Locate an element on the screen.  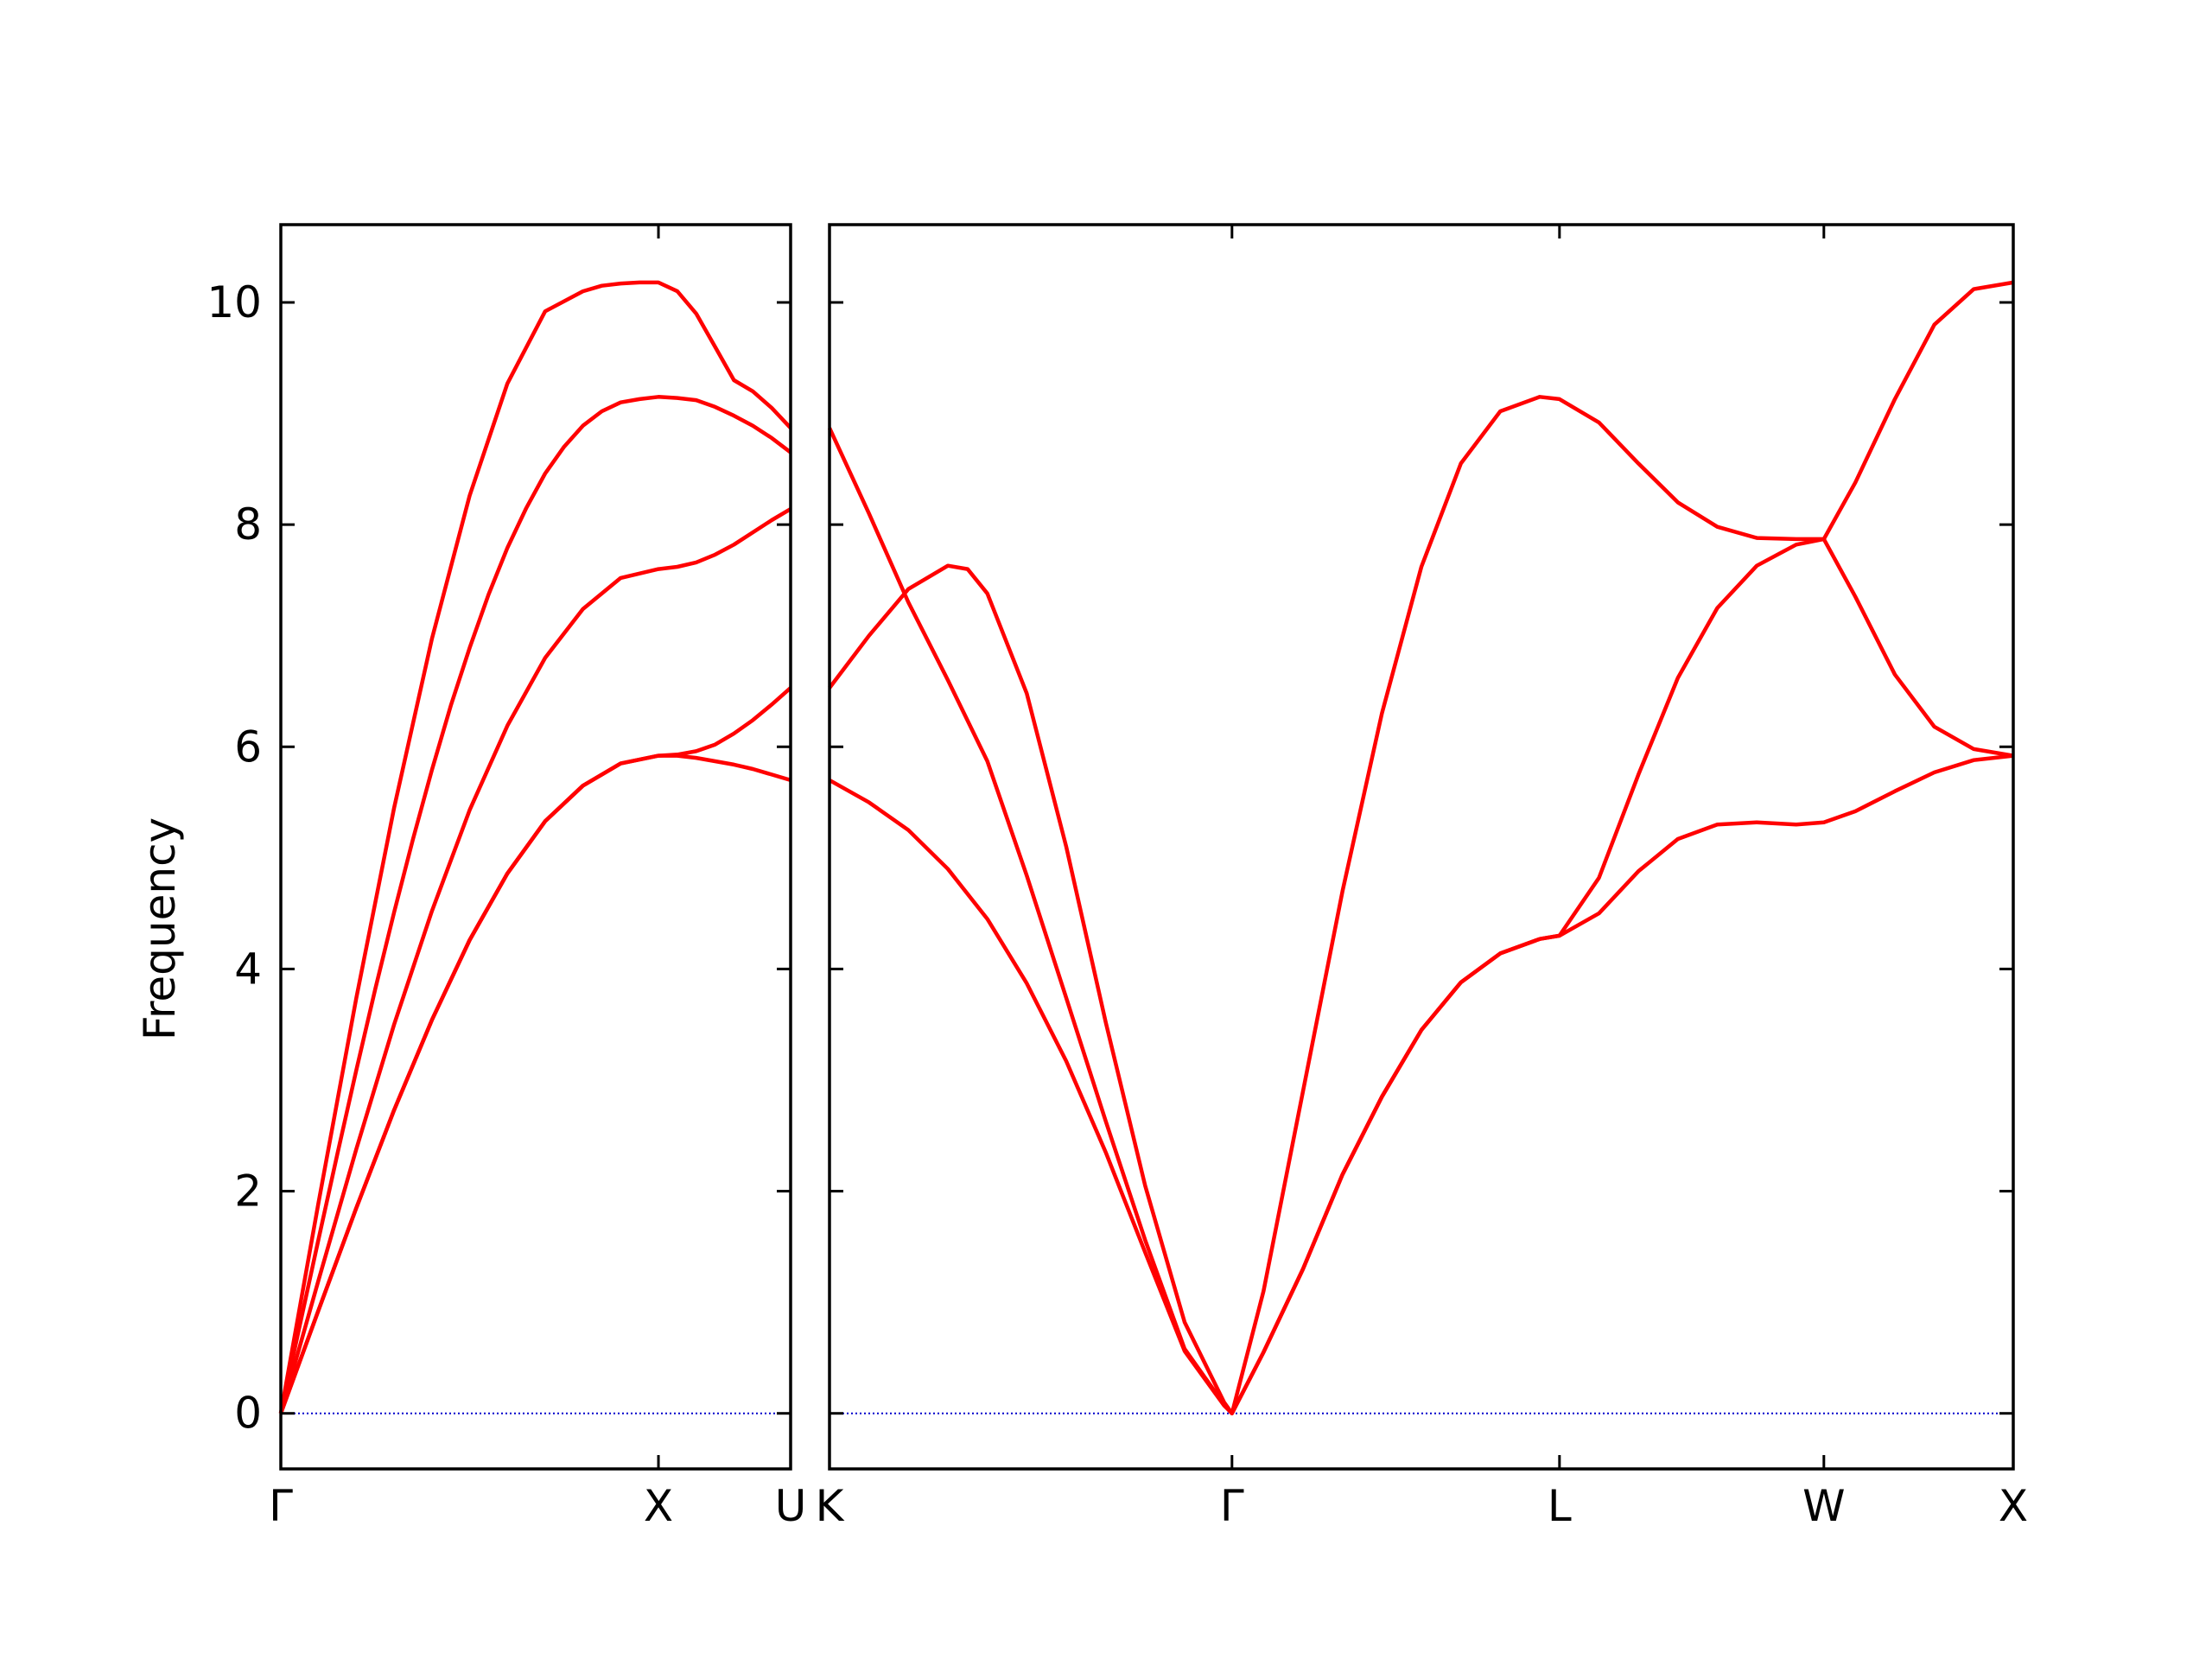
xtick-label-K: K is located at coordinates (830, 1506).